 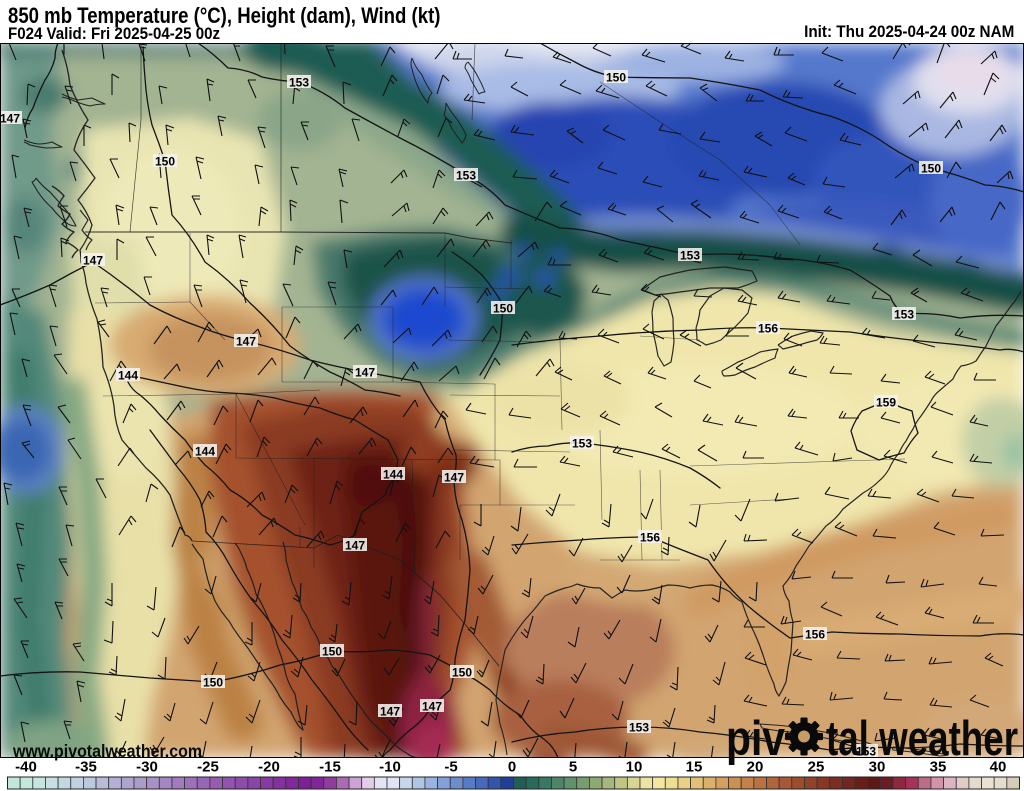 I want to click on svg-text: 20, so click(x=755, y=767).